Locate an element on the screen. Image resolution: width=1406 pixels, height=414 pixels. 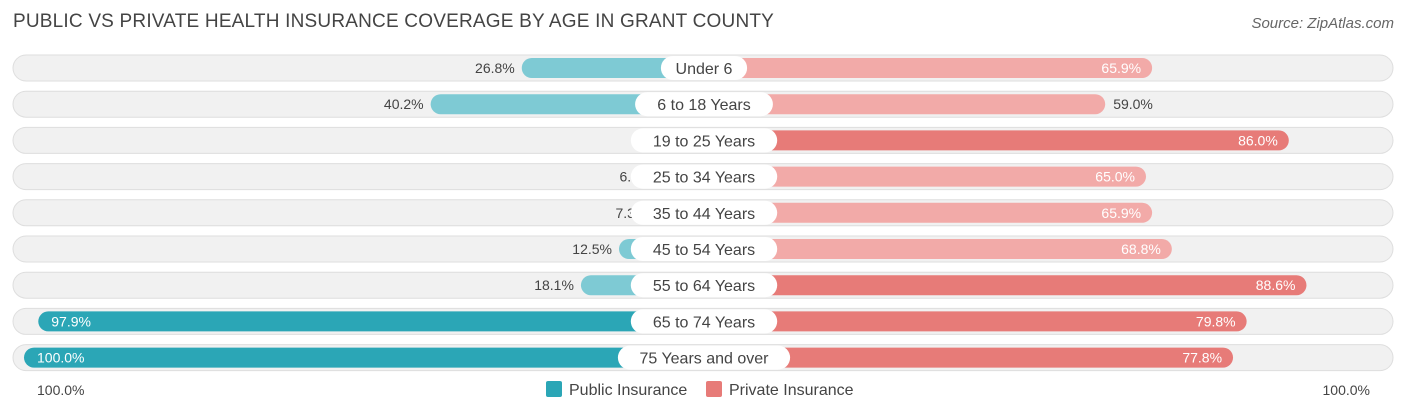
public-value-label: 18.1% is located at coordinates (554, 285).